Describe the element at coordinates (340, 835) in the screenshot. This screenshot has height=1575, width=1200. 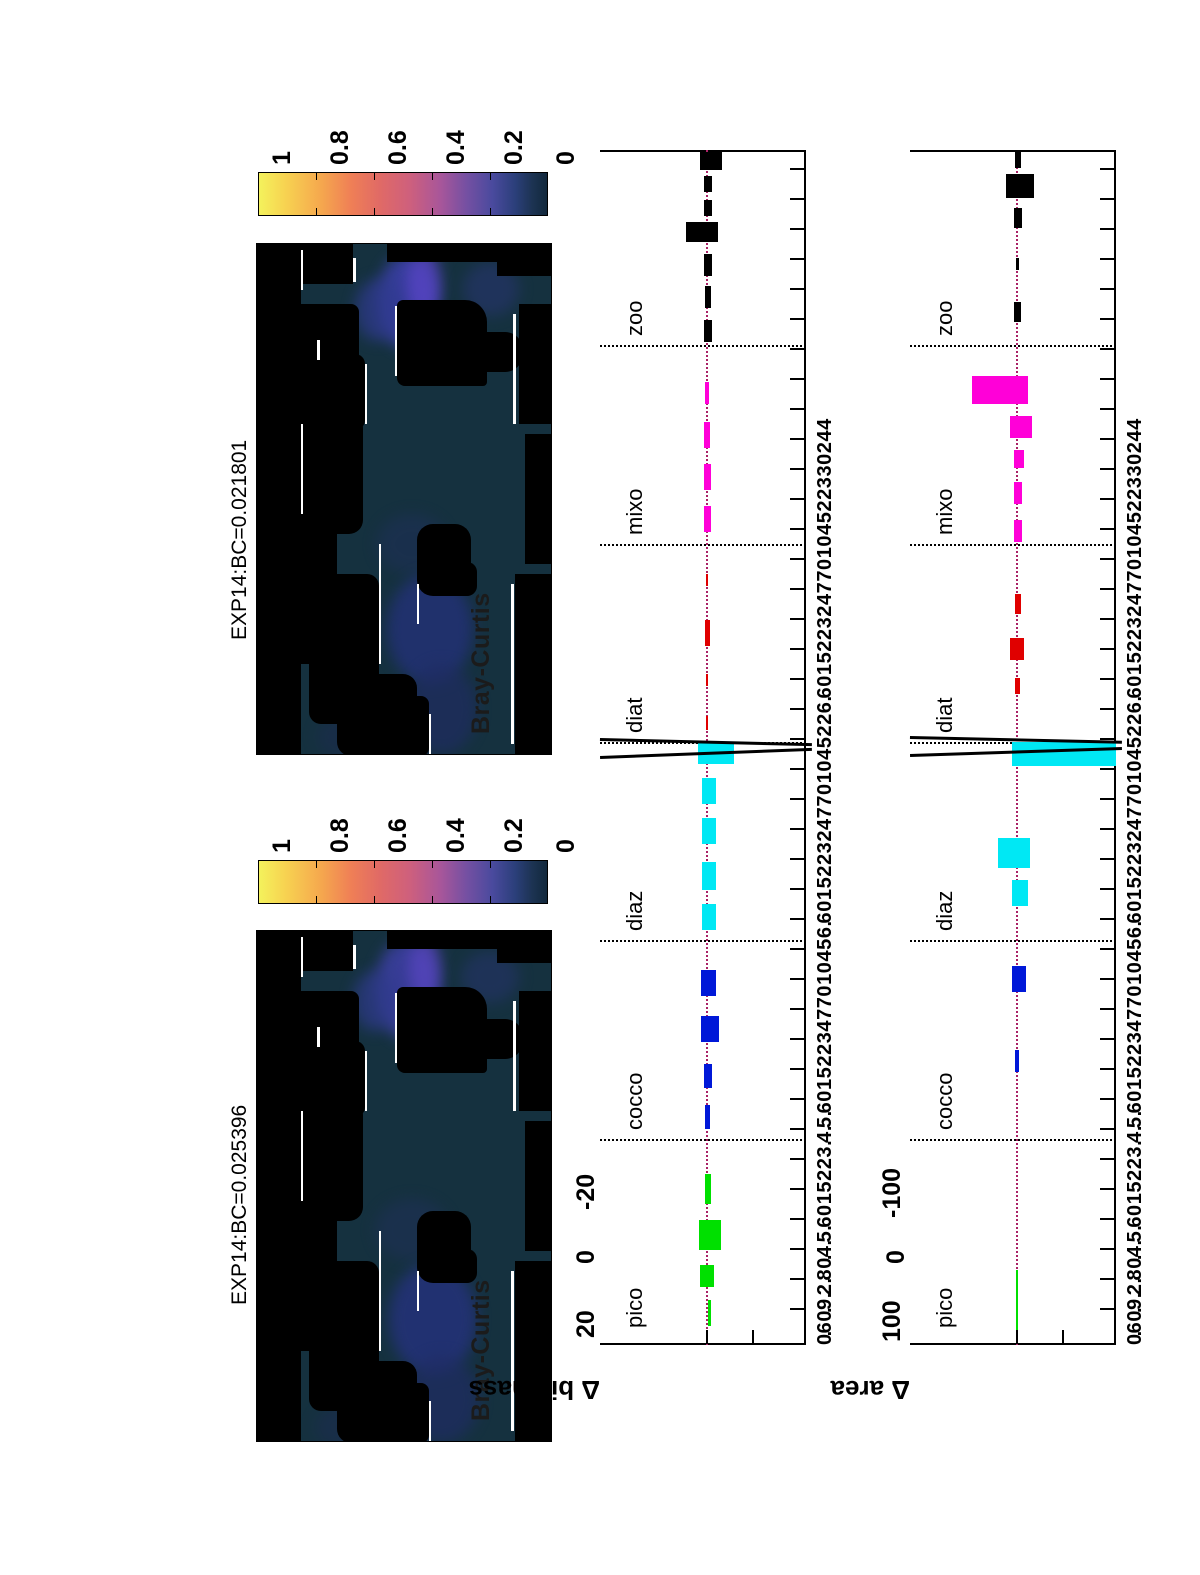
I see `colorbar-label: 0.8` at that location.